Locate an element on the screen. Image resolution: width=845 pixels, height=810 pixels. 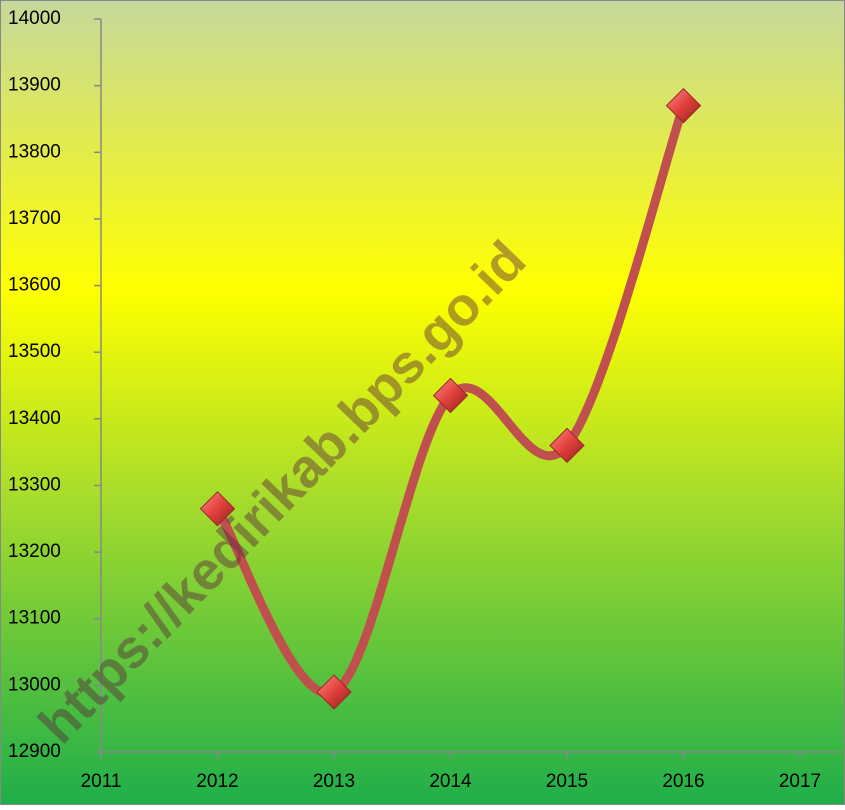
y-tick-label: 12900 is located at coordinates (34, 751).